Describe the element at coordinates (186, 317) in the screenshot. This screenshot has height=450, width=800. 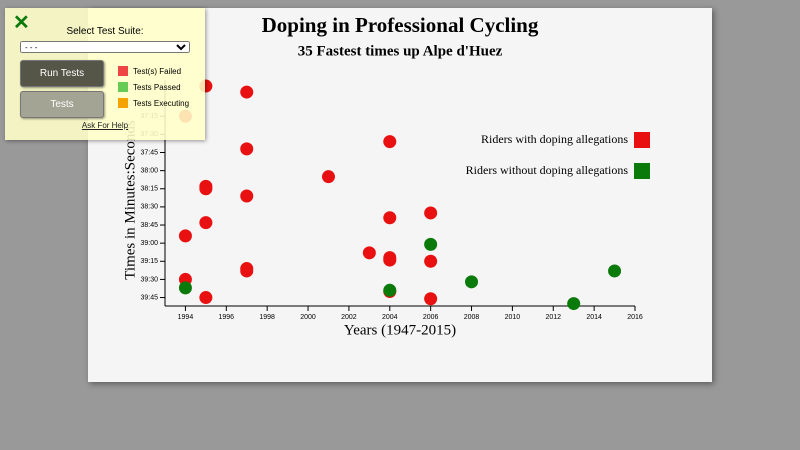
I see `x-tick-label: 1994` at that location.